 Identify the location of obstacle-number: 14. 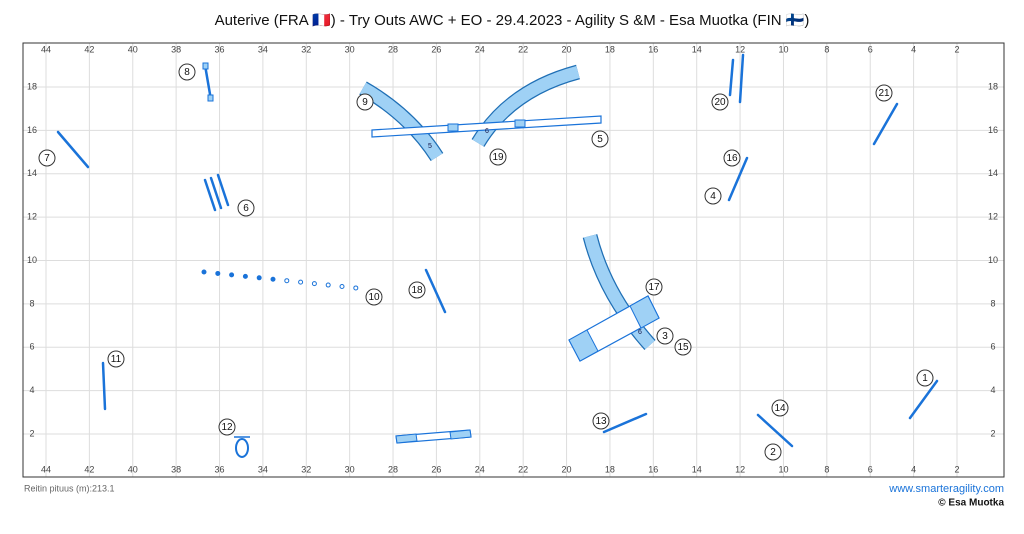
(780, 408).